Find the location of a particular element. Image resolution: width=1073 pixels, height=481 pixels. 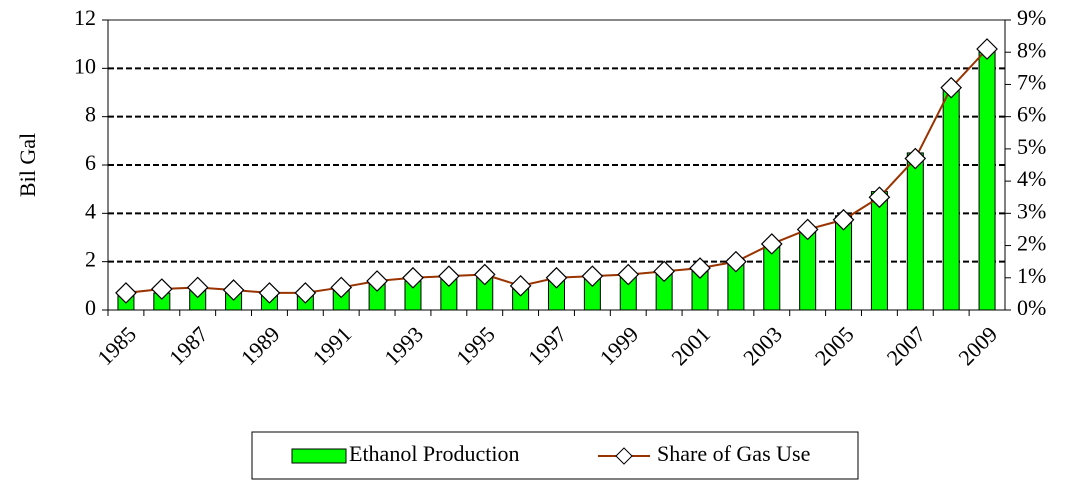

x-tick-label: 2003 is located at coordinates (762, 345).